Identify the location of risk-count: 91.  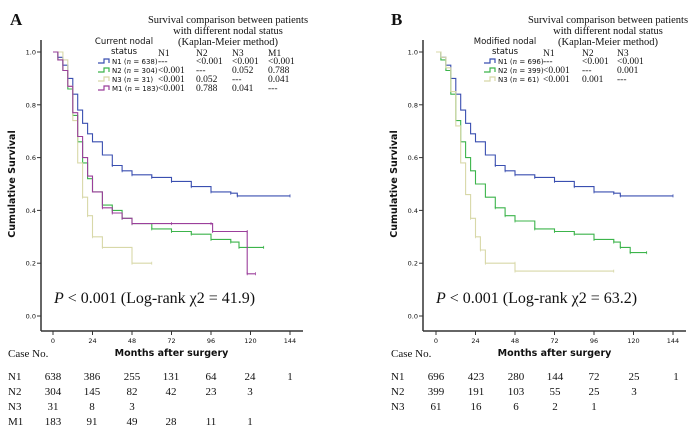
(92, 422).